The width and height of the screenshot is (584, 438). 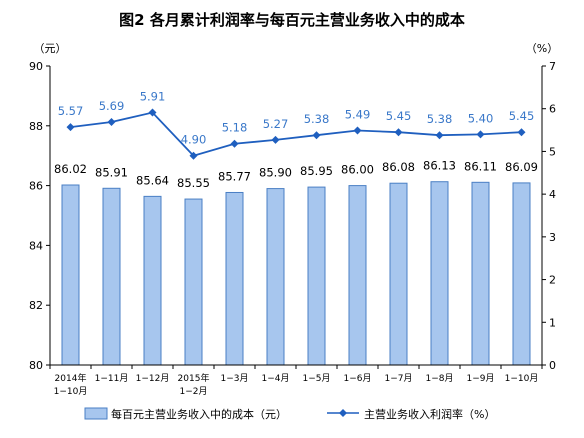 What do you see at coordinates (429, 414) in the screenshot?
I see `legend-line-label: 主营业务收入利润率（%）` at bounding box center [429, 414].